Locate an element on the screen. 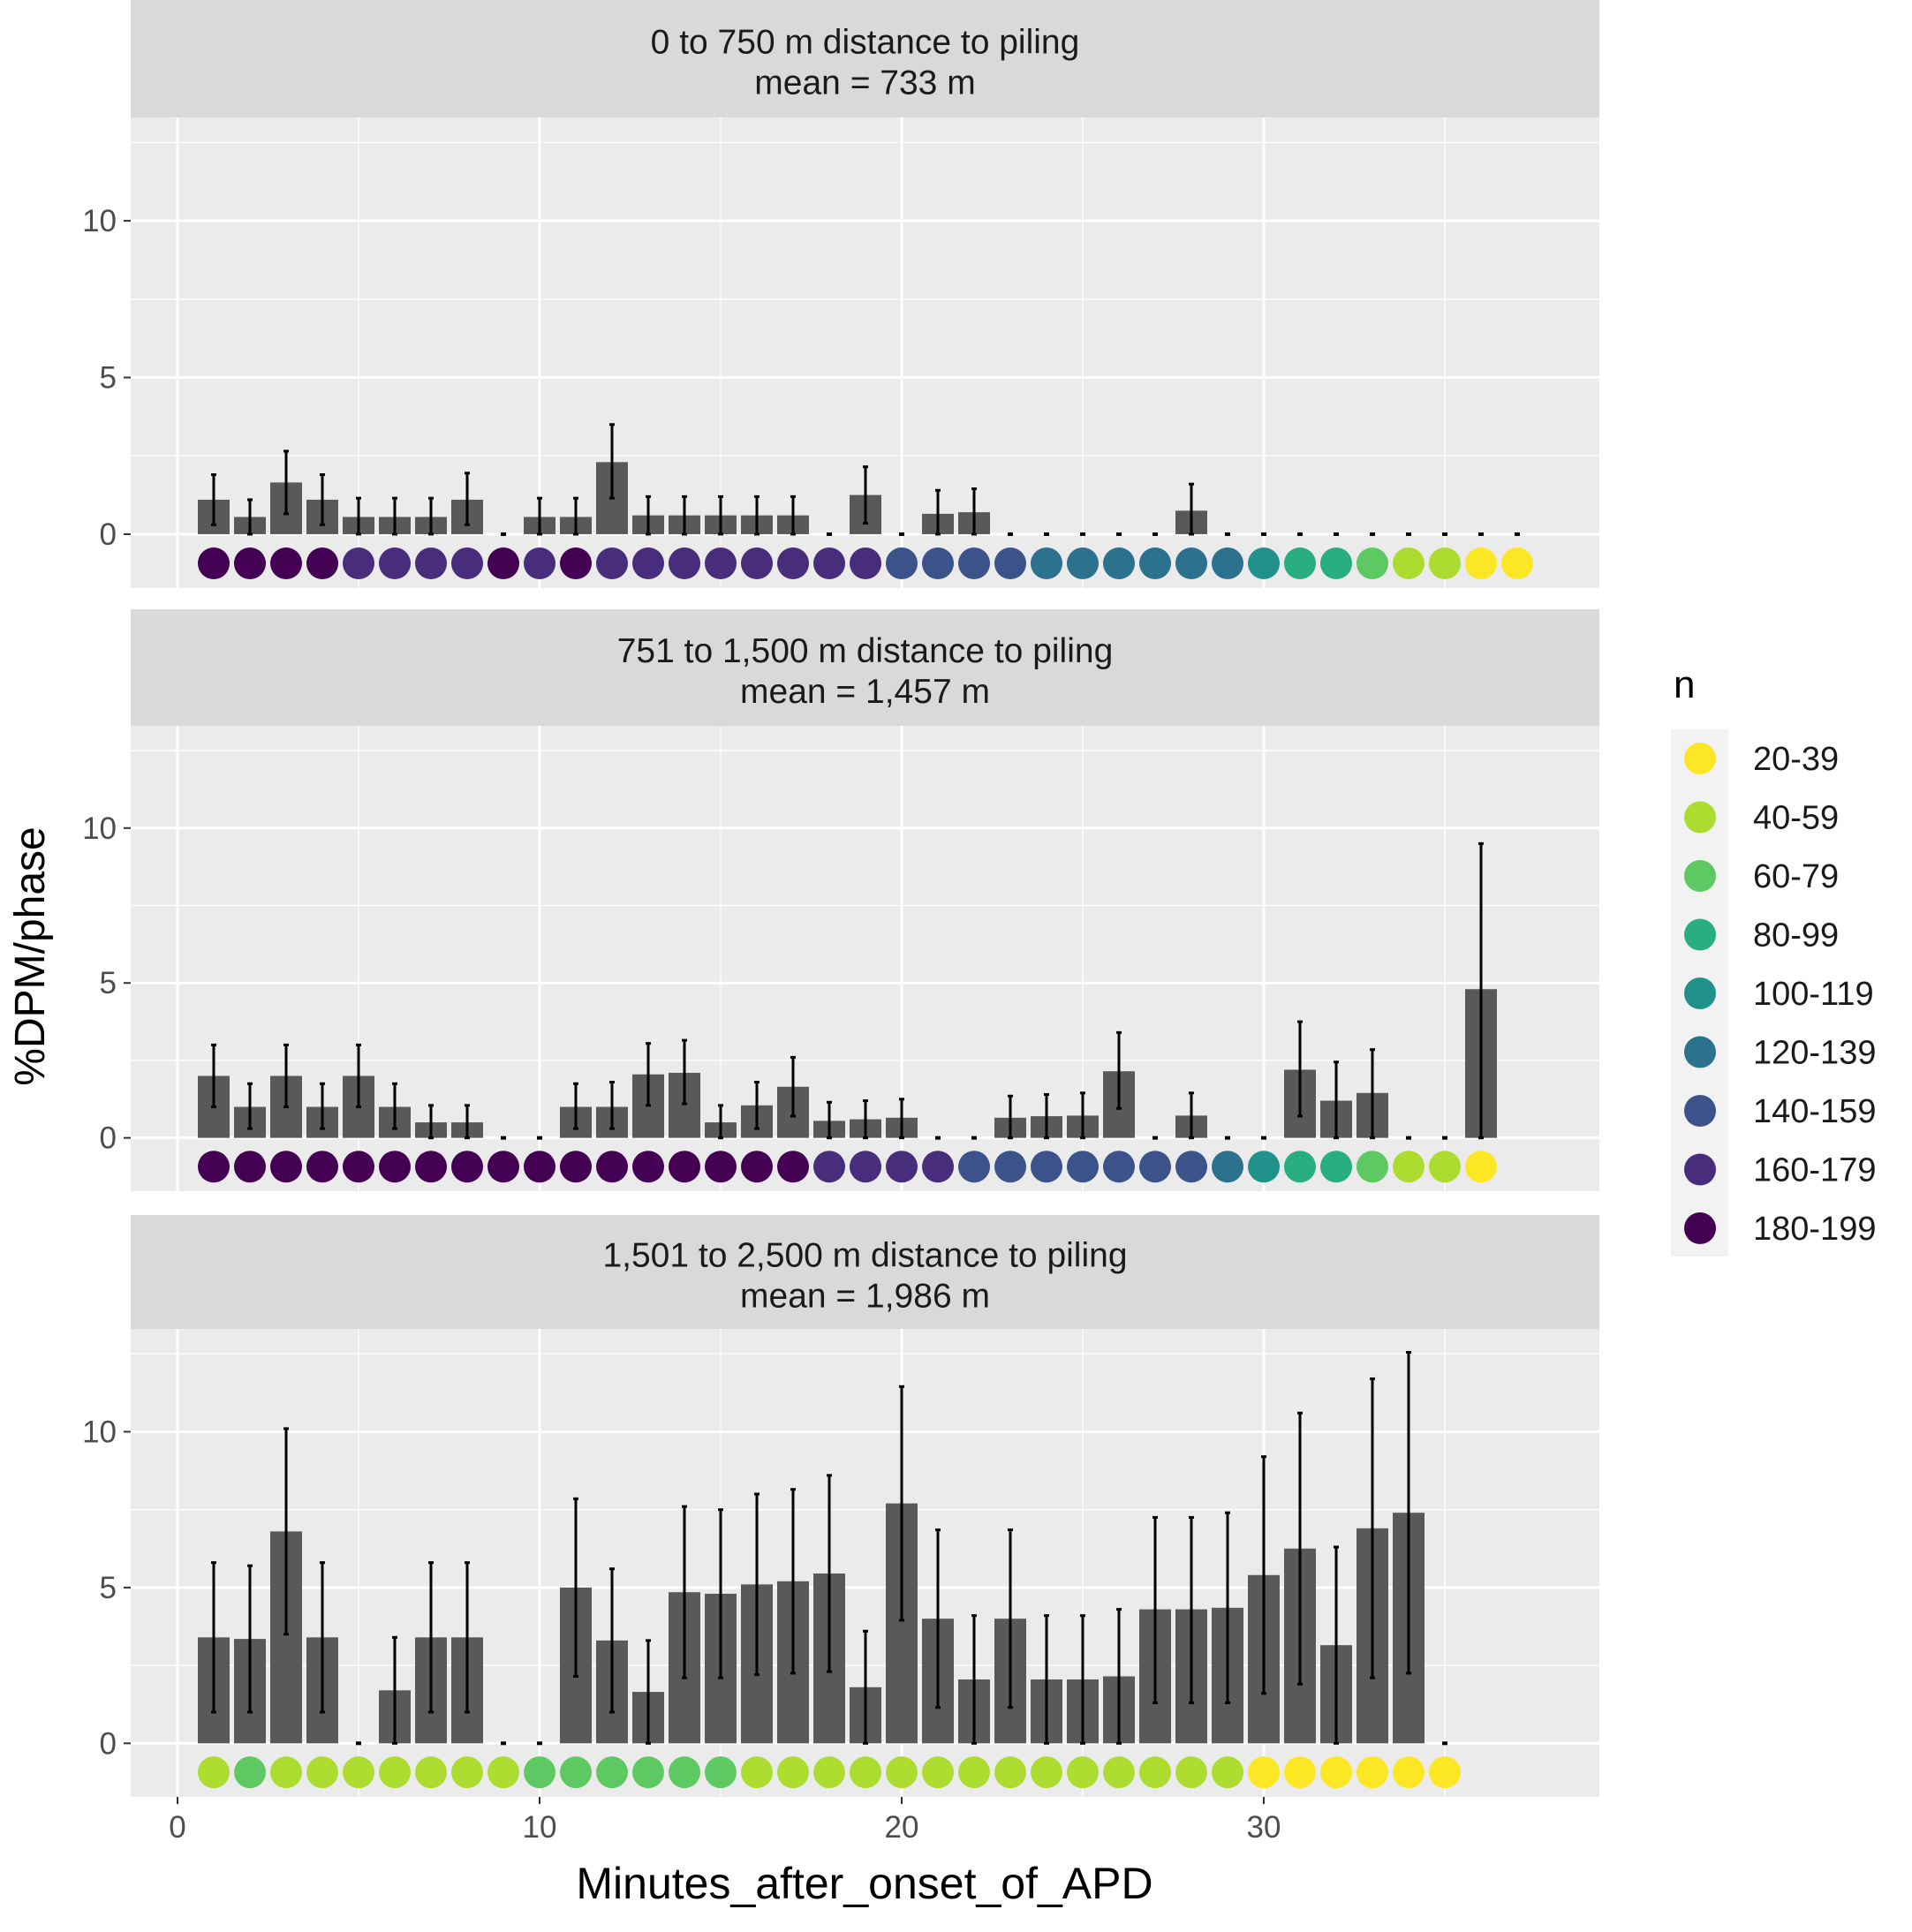 The width and height of the screenshot is (1912, 1932). legend-title: n is located at coordinates (1684, 684).